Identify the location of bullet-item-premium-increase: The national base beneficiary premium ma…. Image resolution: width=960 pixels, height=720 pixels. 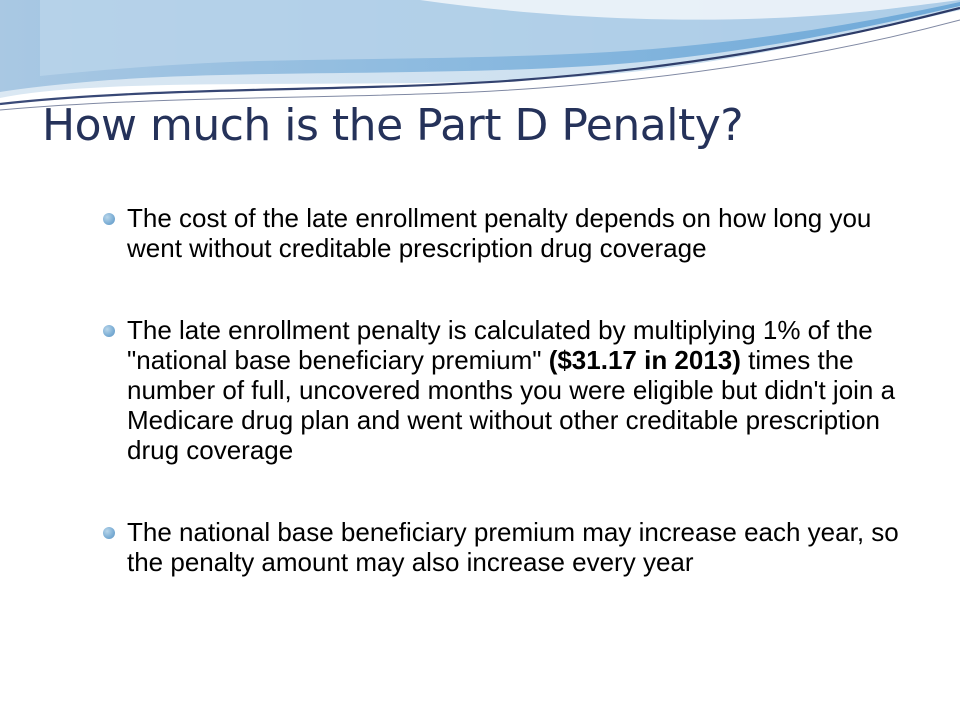
(503, 547).